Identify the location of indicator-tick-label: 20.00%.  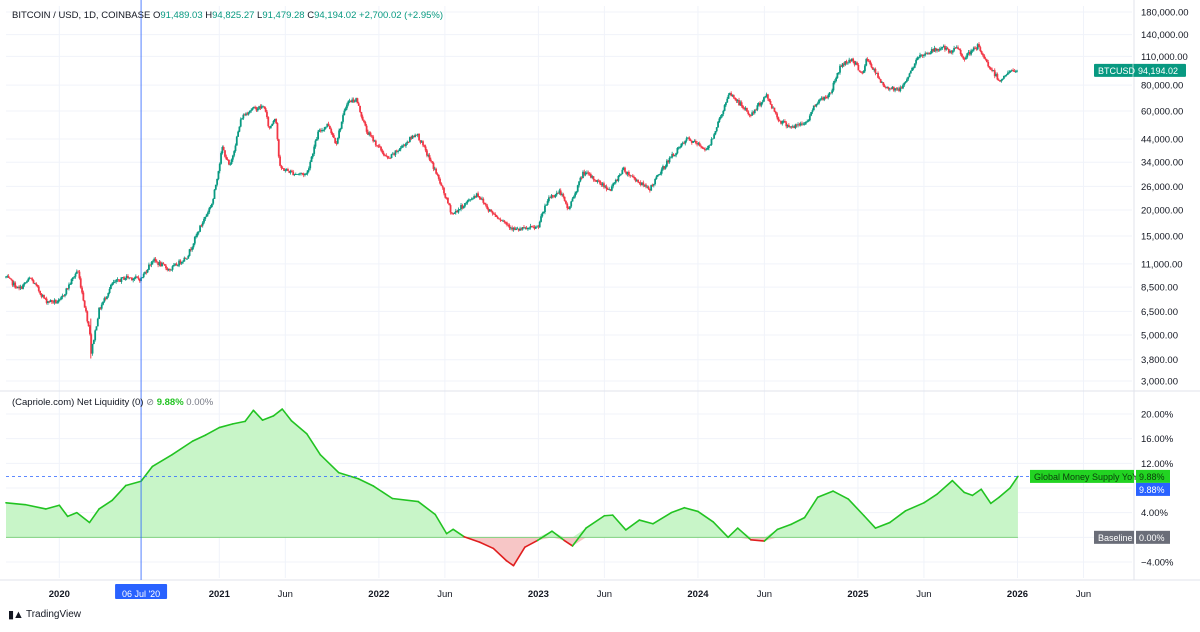
(1157, 415).